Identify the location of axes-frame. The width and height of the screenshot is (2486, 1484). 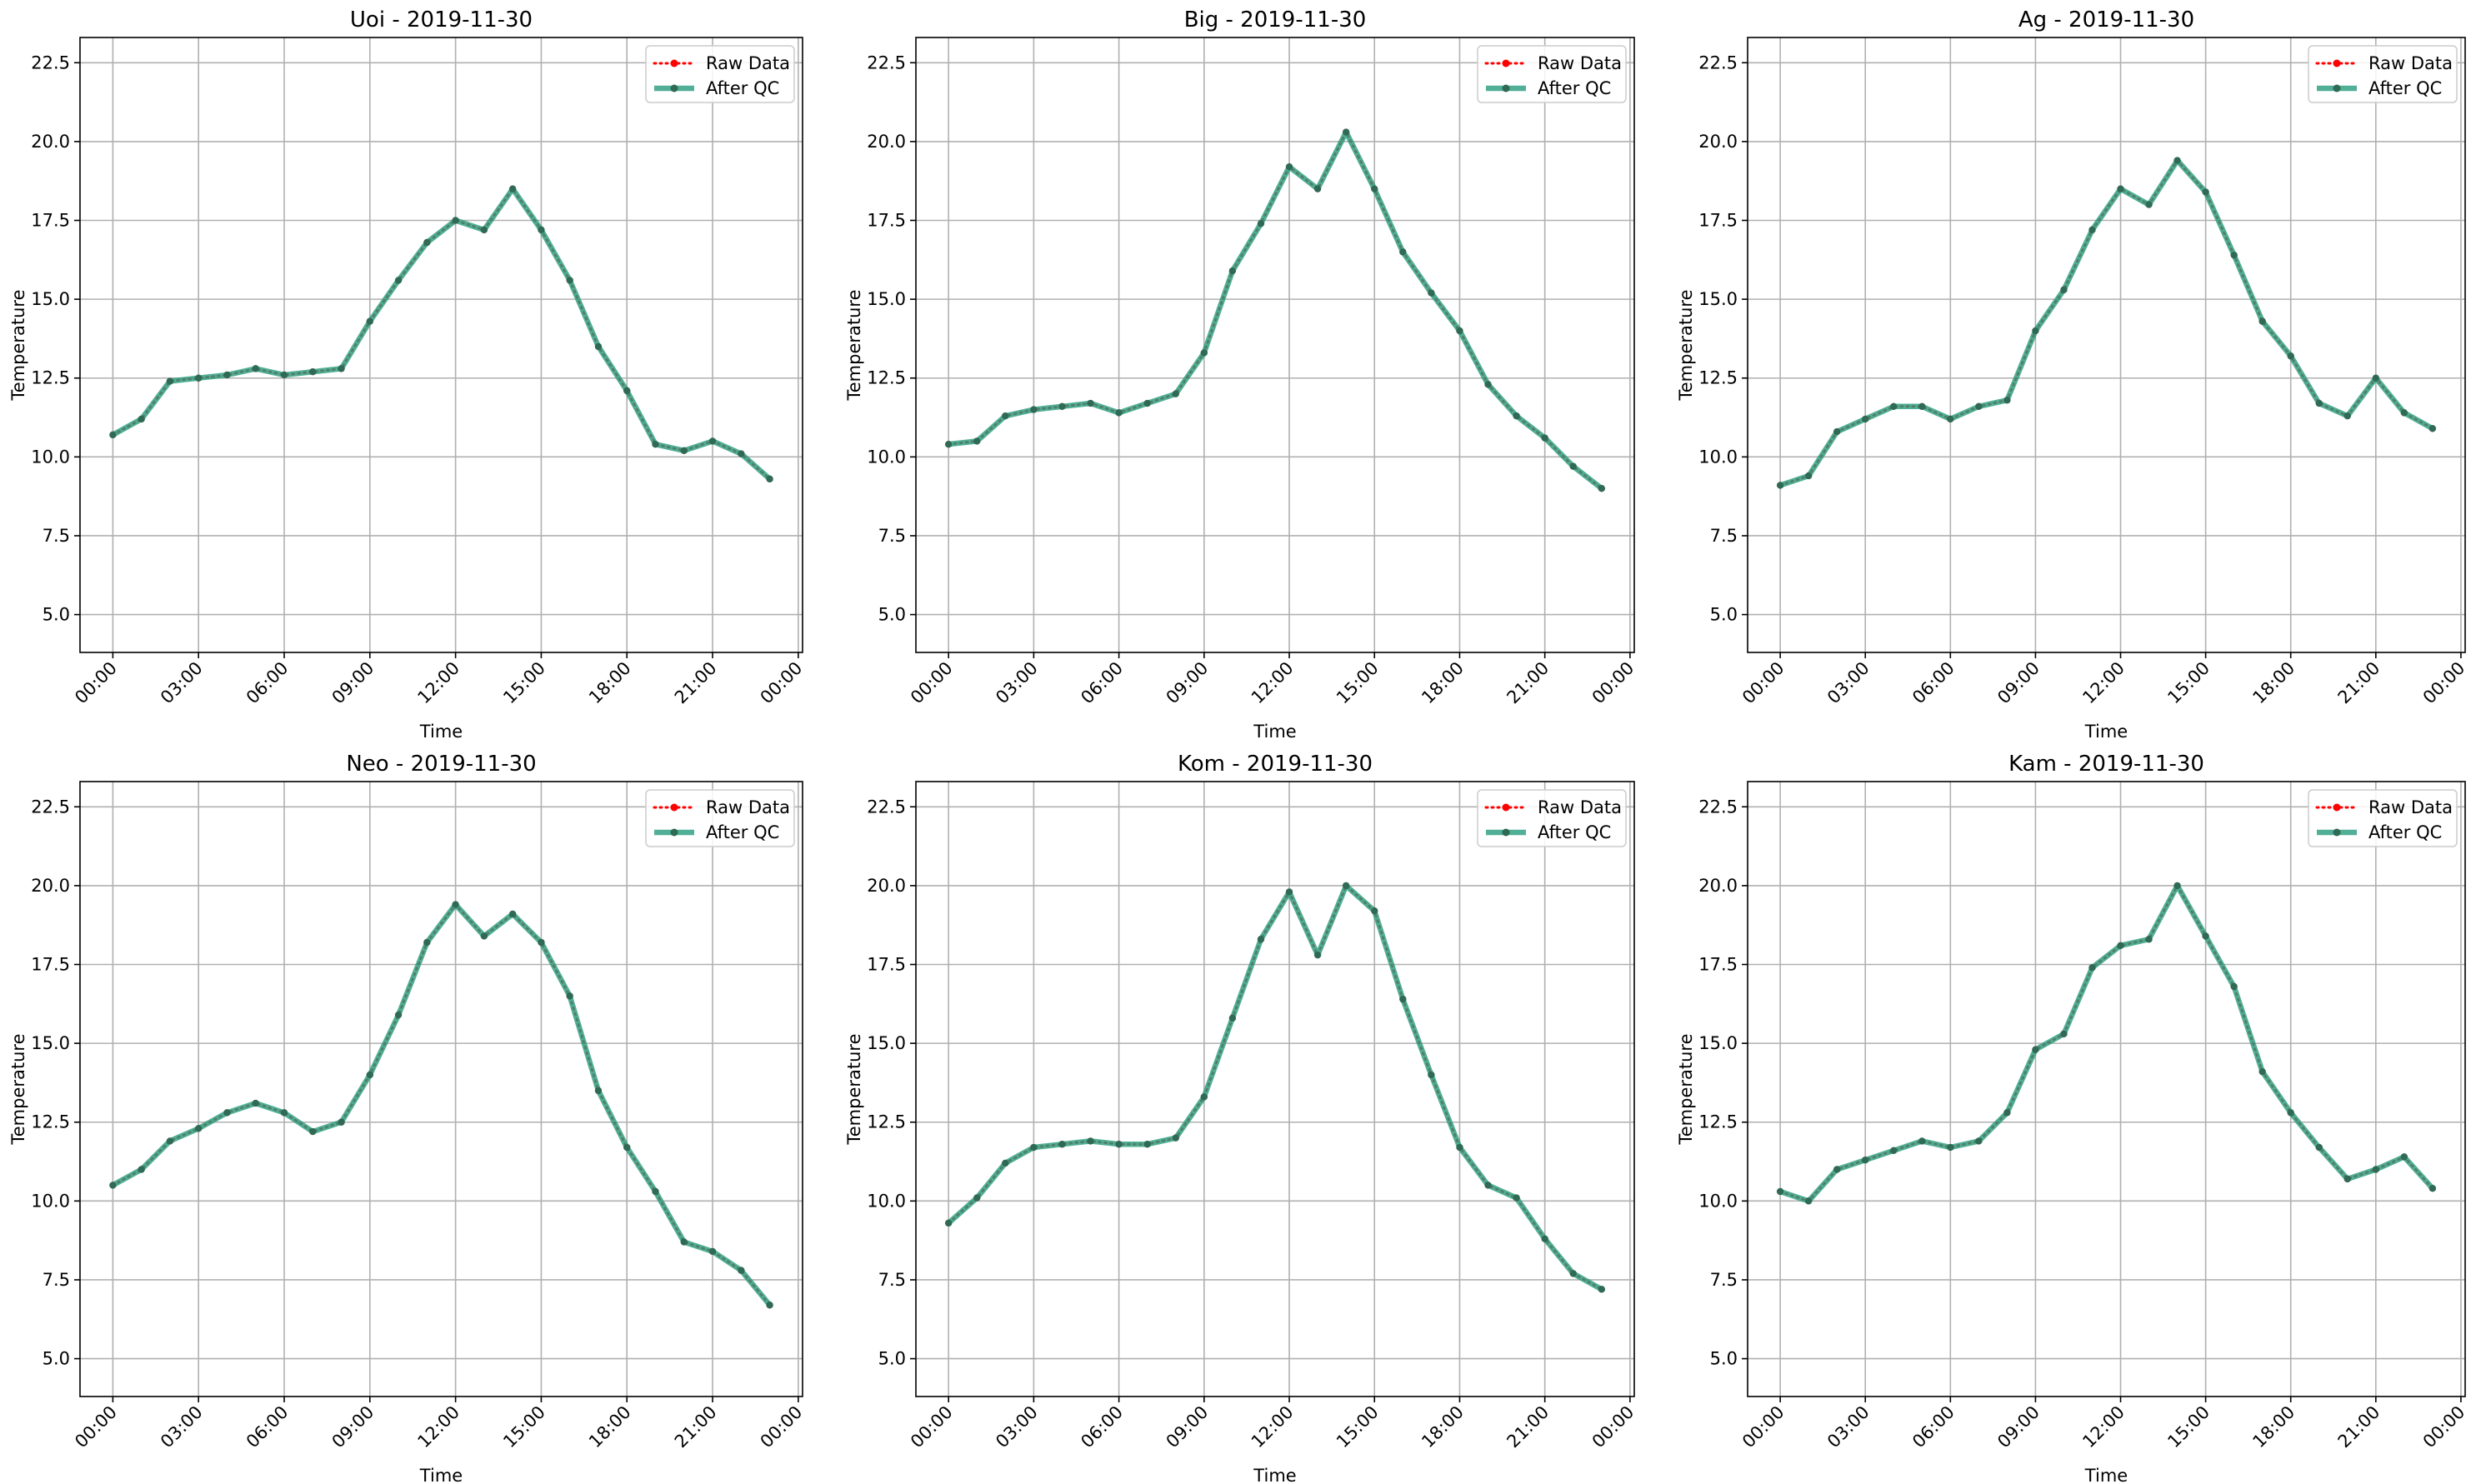
(1275, 1089).